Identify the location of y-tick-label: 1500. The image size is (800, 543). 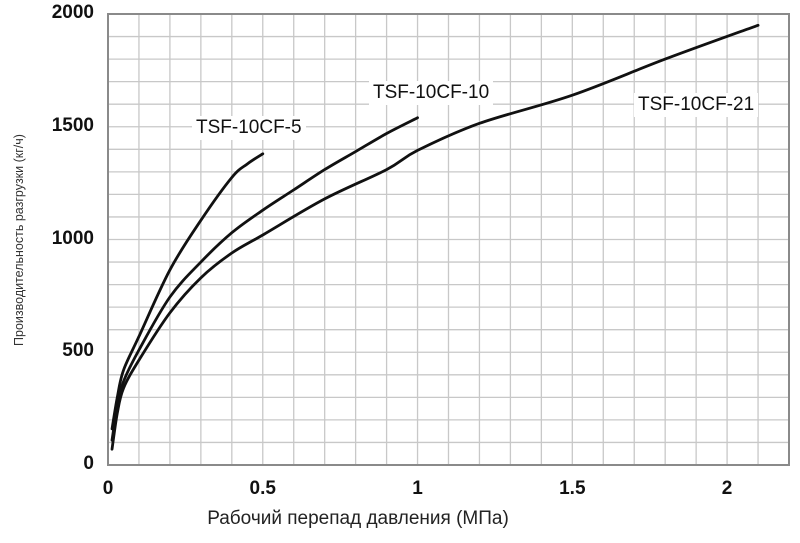
(72, 125).